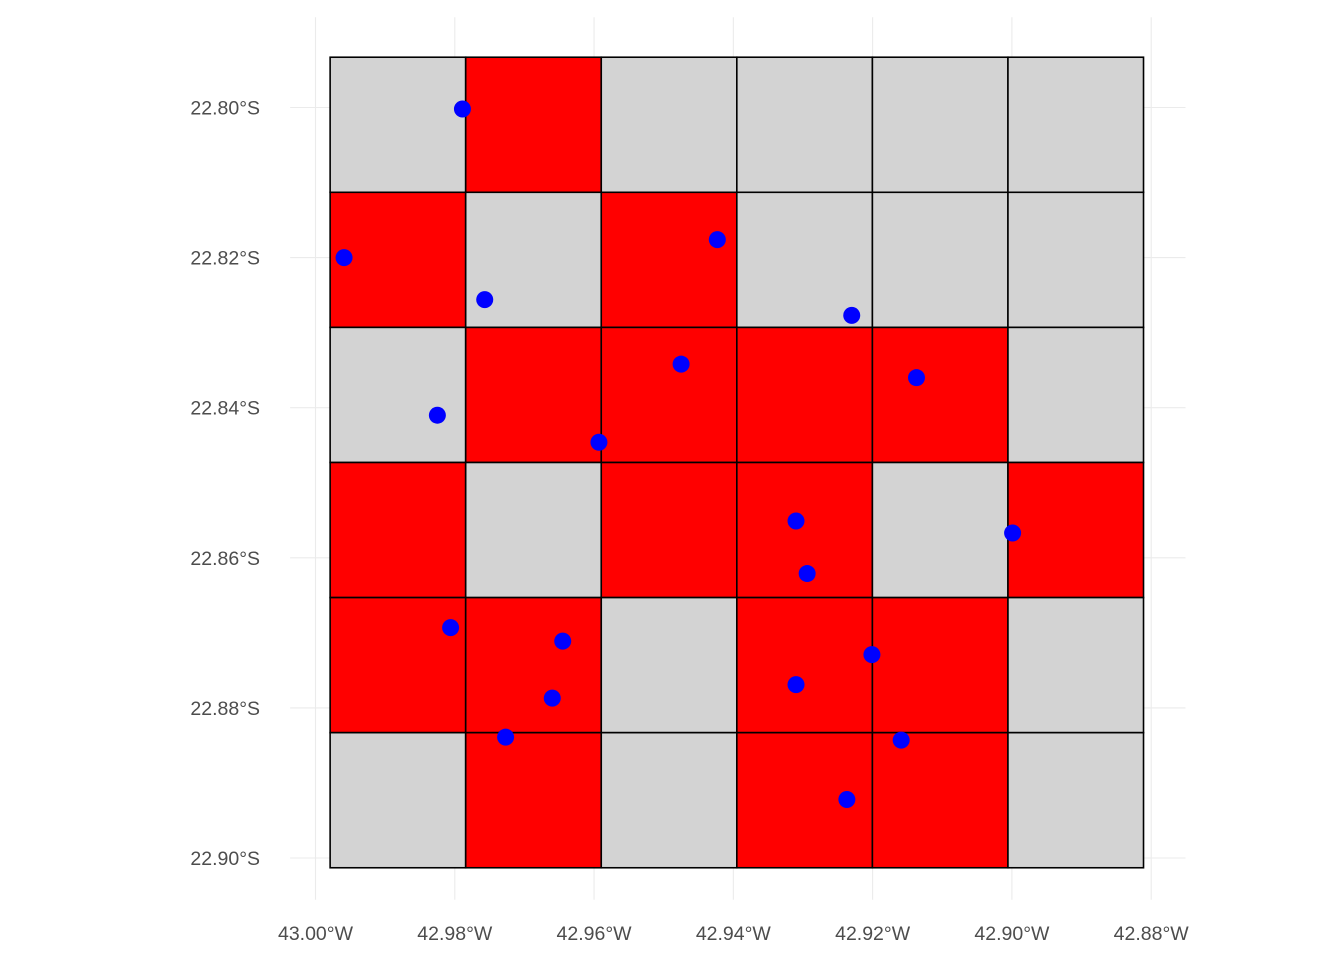 The width and height of the screenshot is (1344, 965). I want to click on grid-cell-r5-c1, so click(533, 800).